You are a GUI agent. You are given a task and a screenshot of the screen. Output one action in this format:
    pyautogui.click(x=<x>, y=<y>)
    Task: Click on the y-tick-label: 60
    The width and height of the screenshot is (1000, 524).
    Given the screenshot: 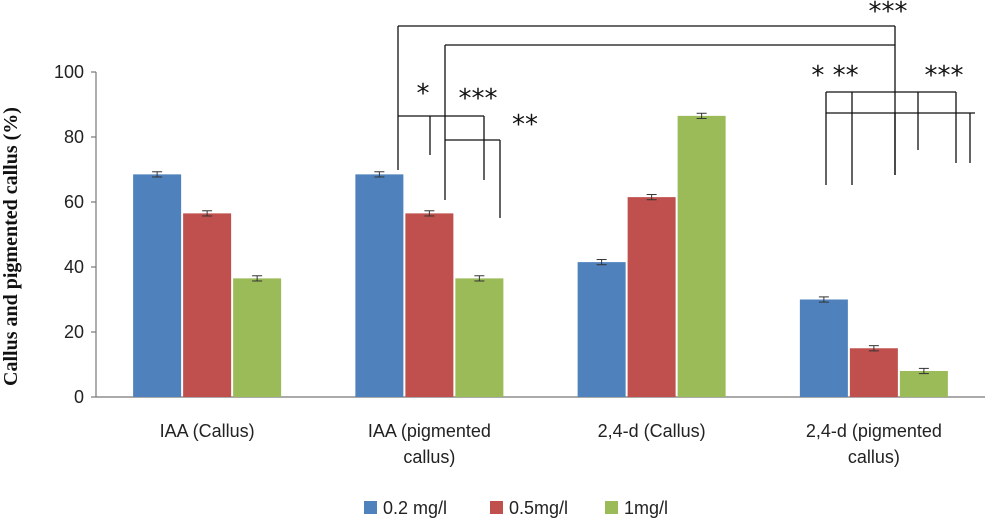 What is the action you would take?
    pyautogui.click(x=74, y=202)
    